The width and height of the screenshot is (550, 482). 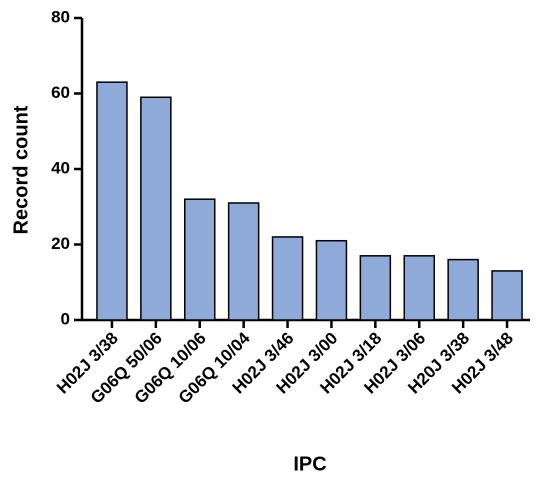 I want to click on y-tick-label: 40, so click(x=60, y=167).